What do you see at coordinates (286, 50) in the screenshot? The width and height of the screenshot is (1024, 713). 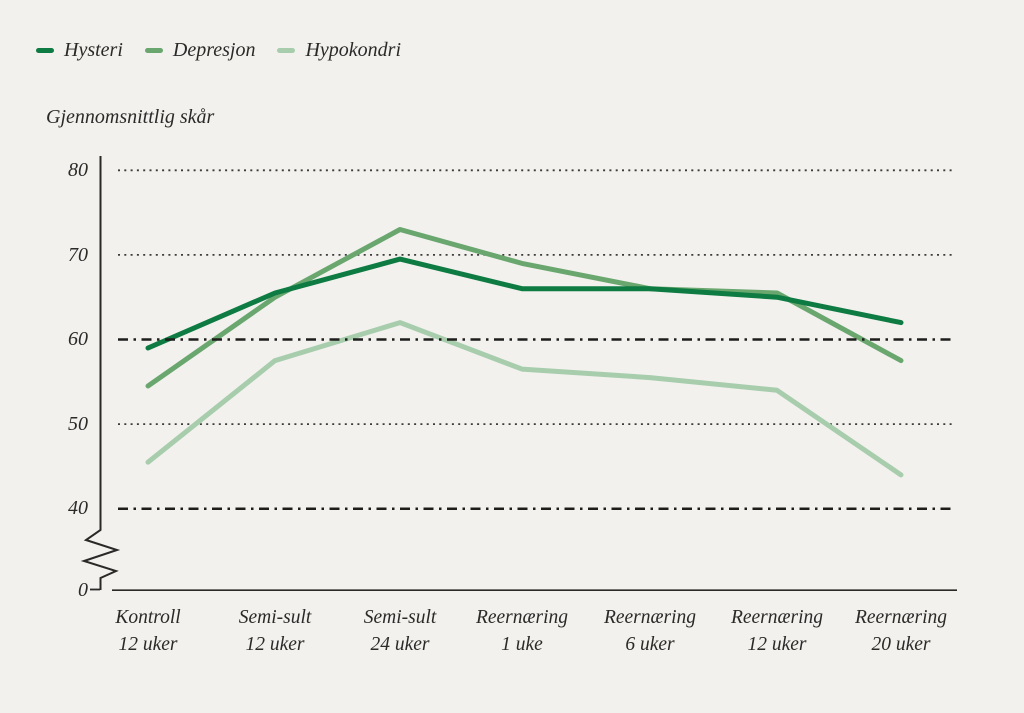 I see `hypokondri-line-swatch-icon` at bounding box center [286, 50].